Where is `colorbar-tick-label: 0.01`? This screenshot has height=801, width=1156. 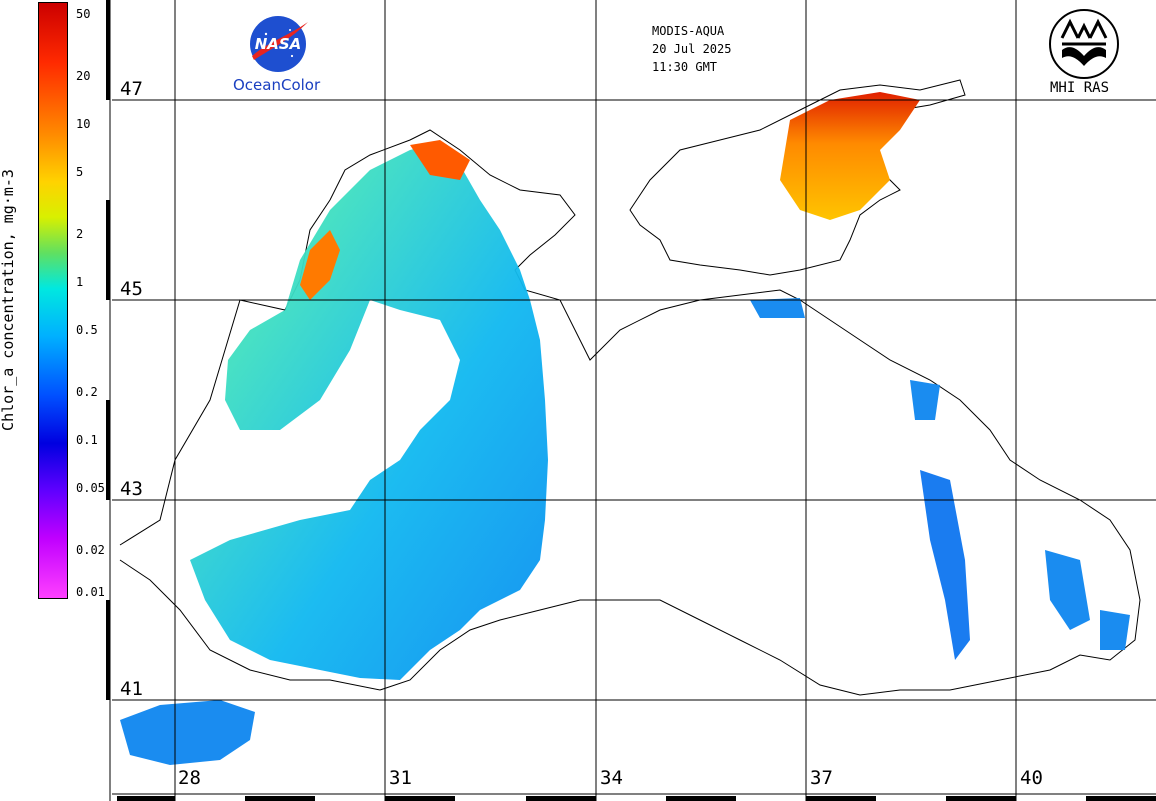 colorbar-tick-label: 0.01 is located at coordinates (90, 592).